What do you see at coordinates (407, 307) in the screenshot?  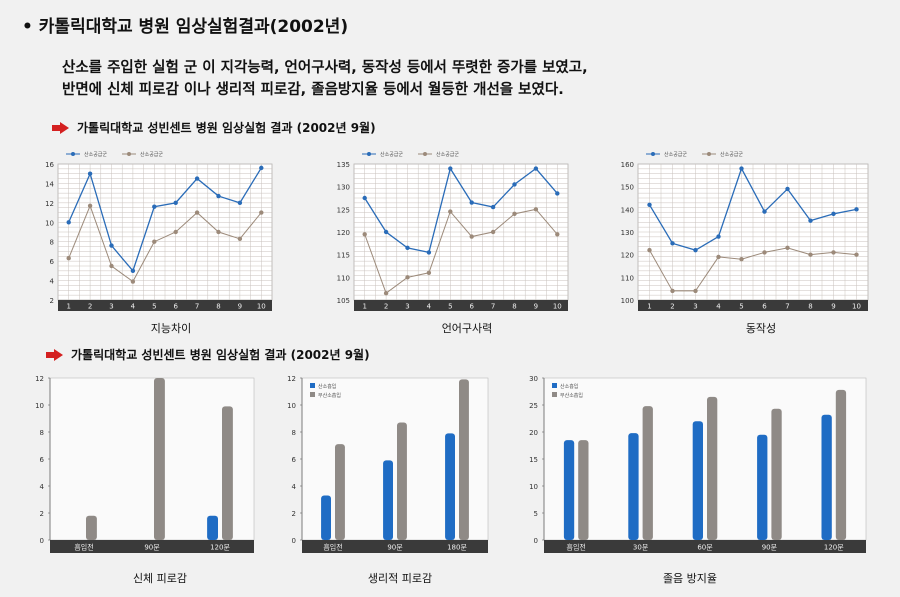 I see `x-tick-label: 3` at bounding box center [407, 307].